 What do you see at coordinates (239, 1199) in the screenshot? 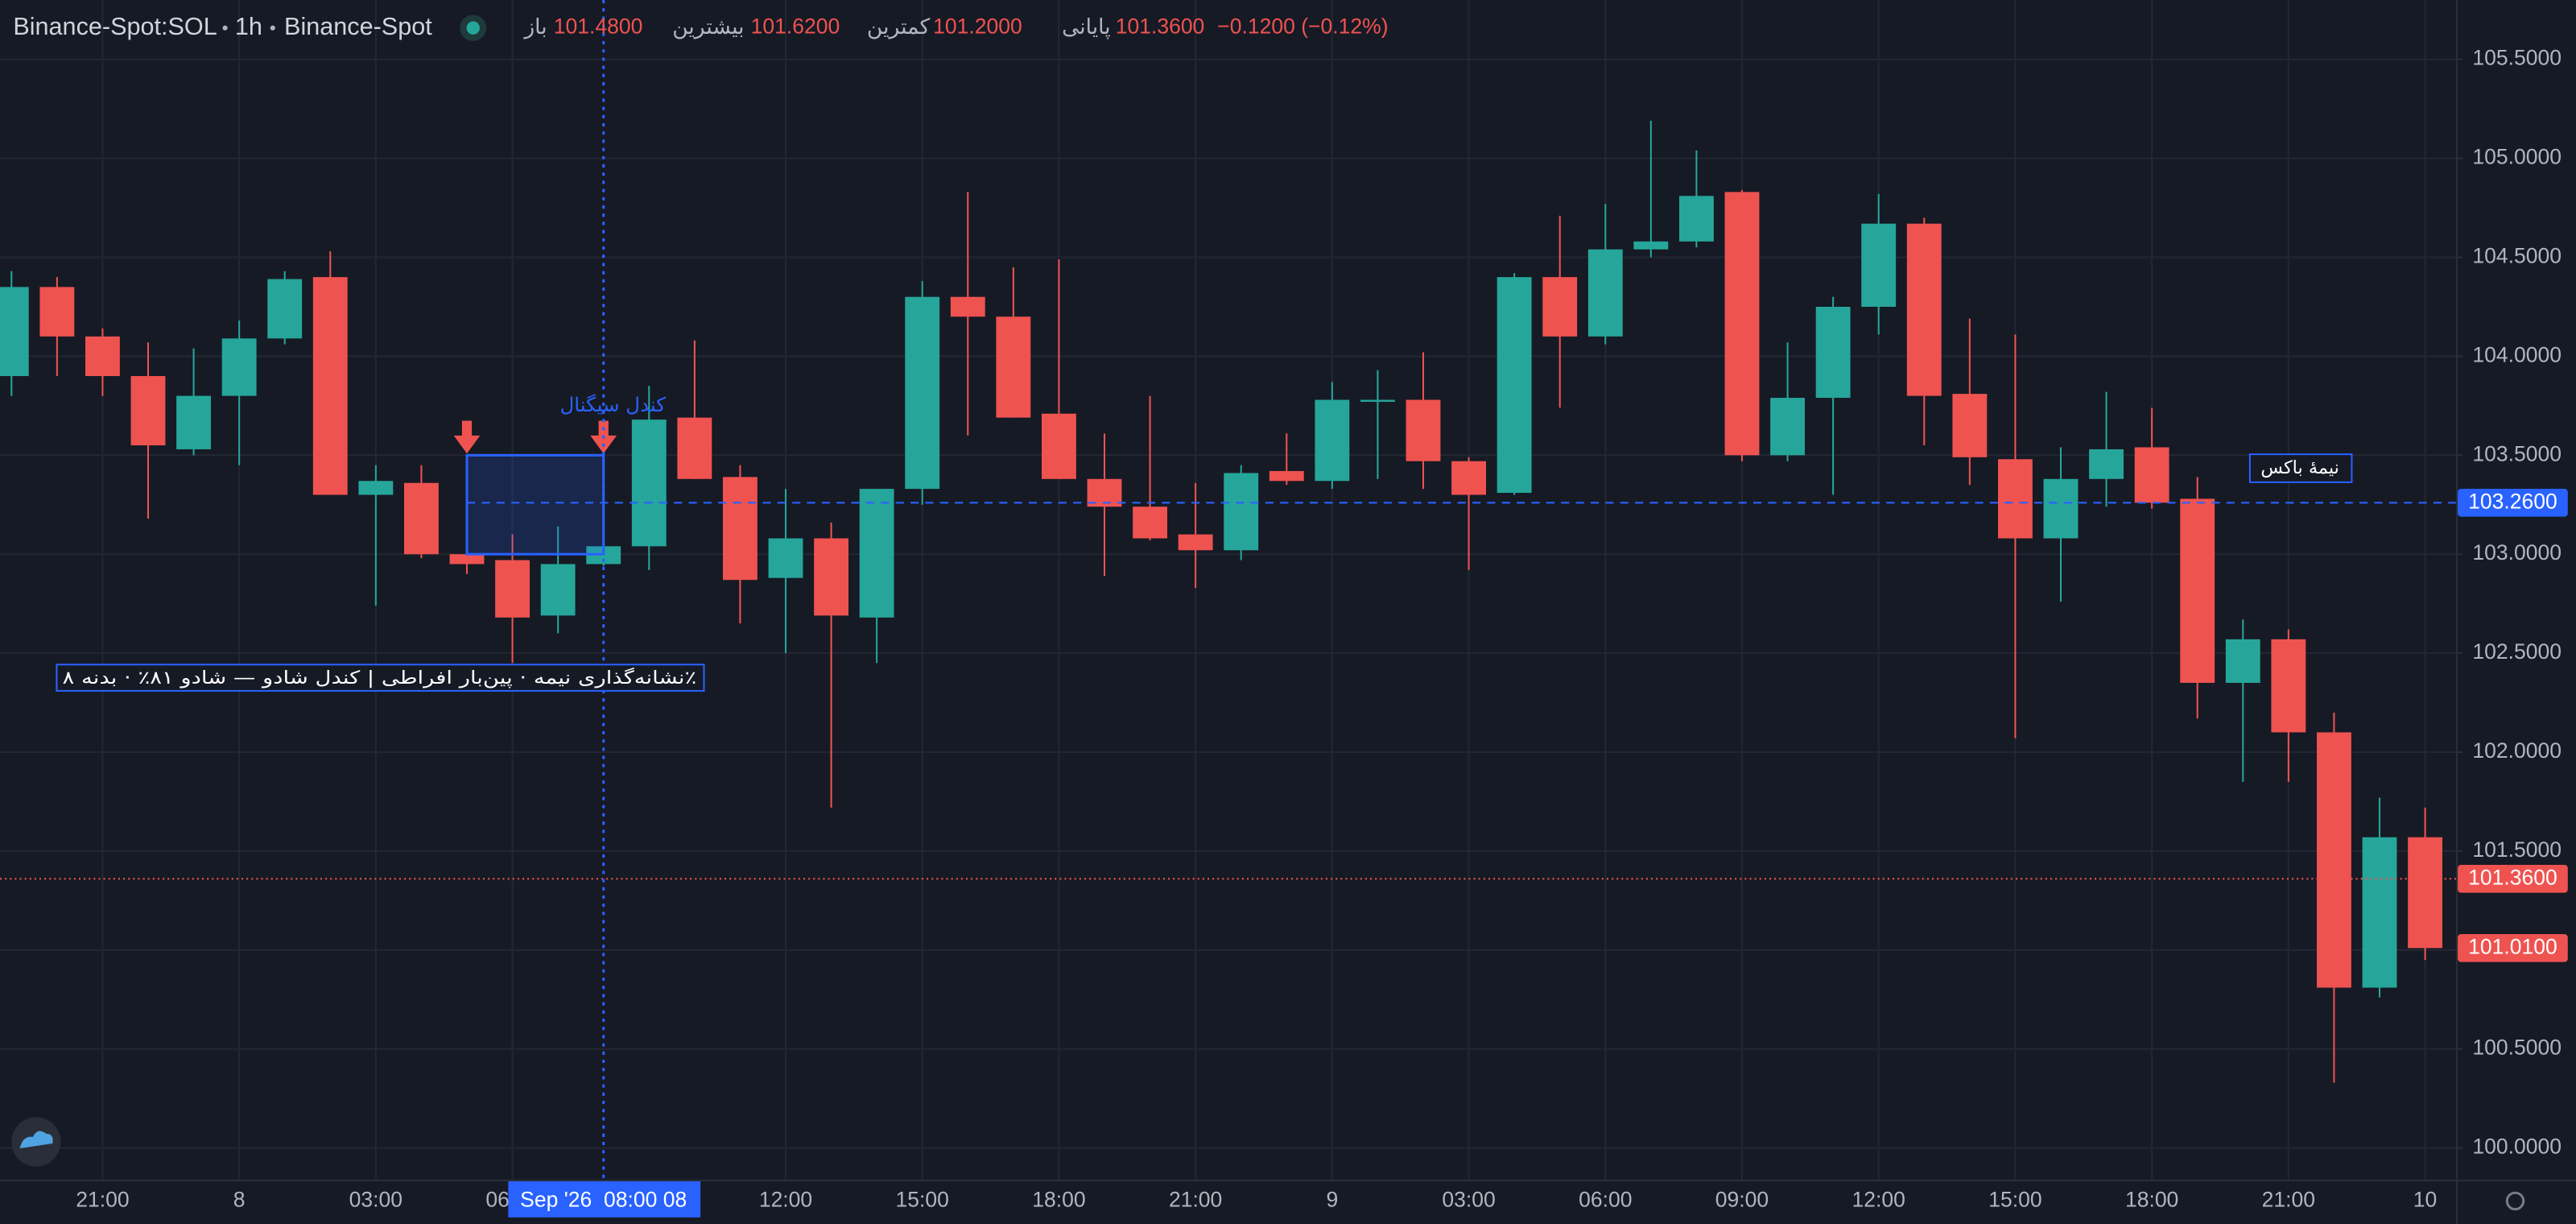
I see `x-tick-label: 8` at bounding box center [239, 1199].